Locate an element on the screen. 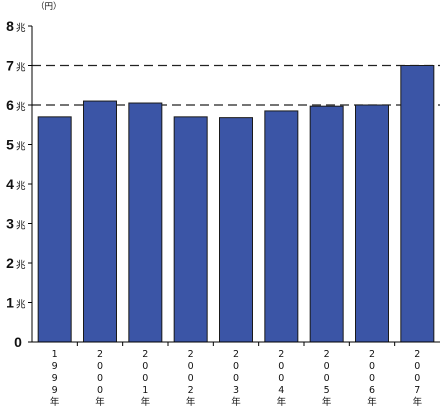 The height and width of the screenshot is (411, 442). y-tick-label: 1 is located at coordinates (10, 303).